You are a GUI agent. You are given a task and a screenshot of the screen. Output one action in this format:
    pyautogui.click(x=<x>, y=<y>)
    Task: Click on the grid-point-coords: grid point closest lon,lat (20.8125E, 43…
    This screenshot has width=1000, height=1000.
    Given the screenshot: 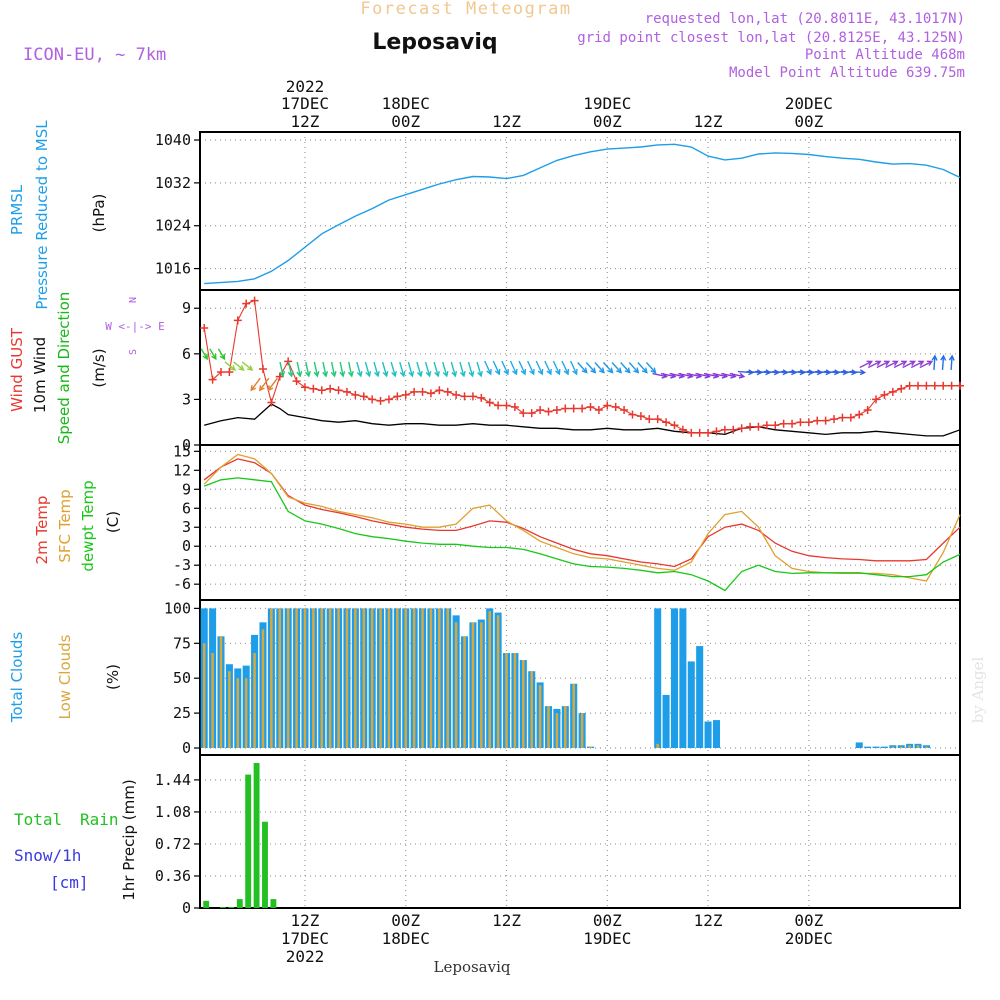 What is the action you would take?
    pyautogui.click(x=771, y=38)
    